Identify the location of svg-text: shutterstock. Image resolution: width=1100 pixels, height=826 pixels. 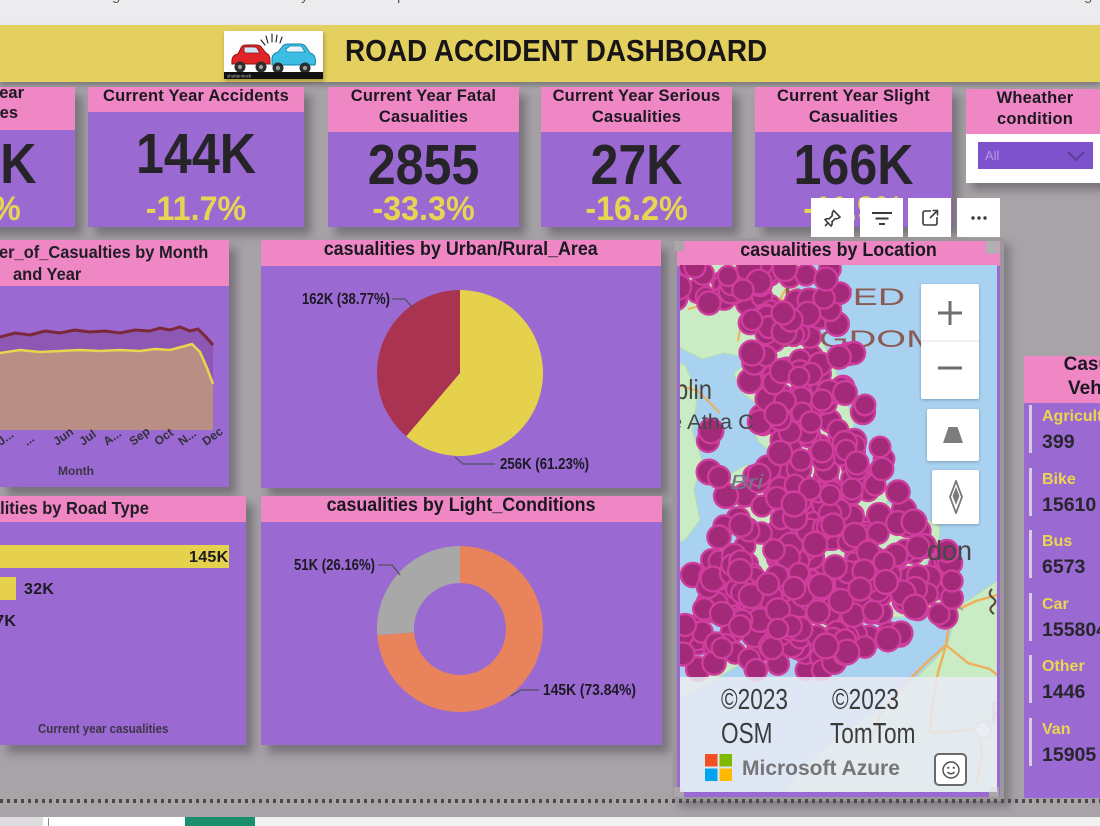
(239, 76).